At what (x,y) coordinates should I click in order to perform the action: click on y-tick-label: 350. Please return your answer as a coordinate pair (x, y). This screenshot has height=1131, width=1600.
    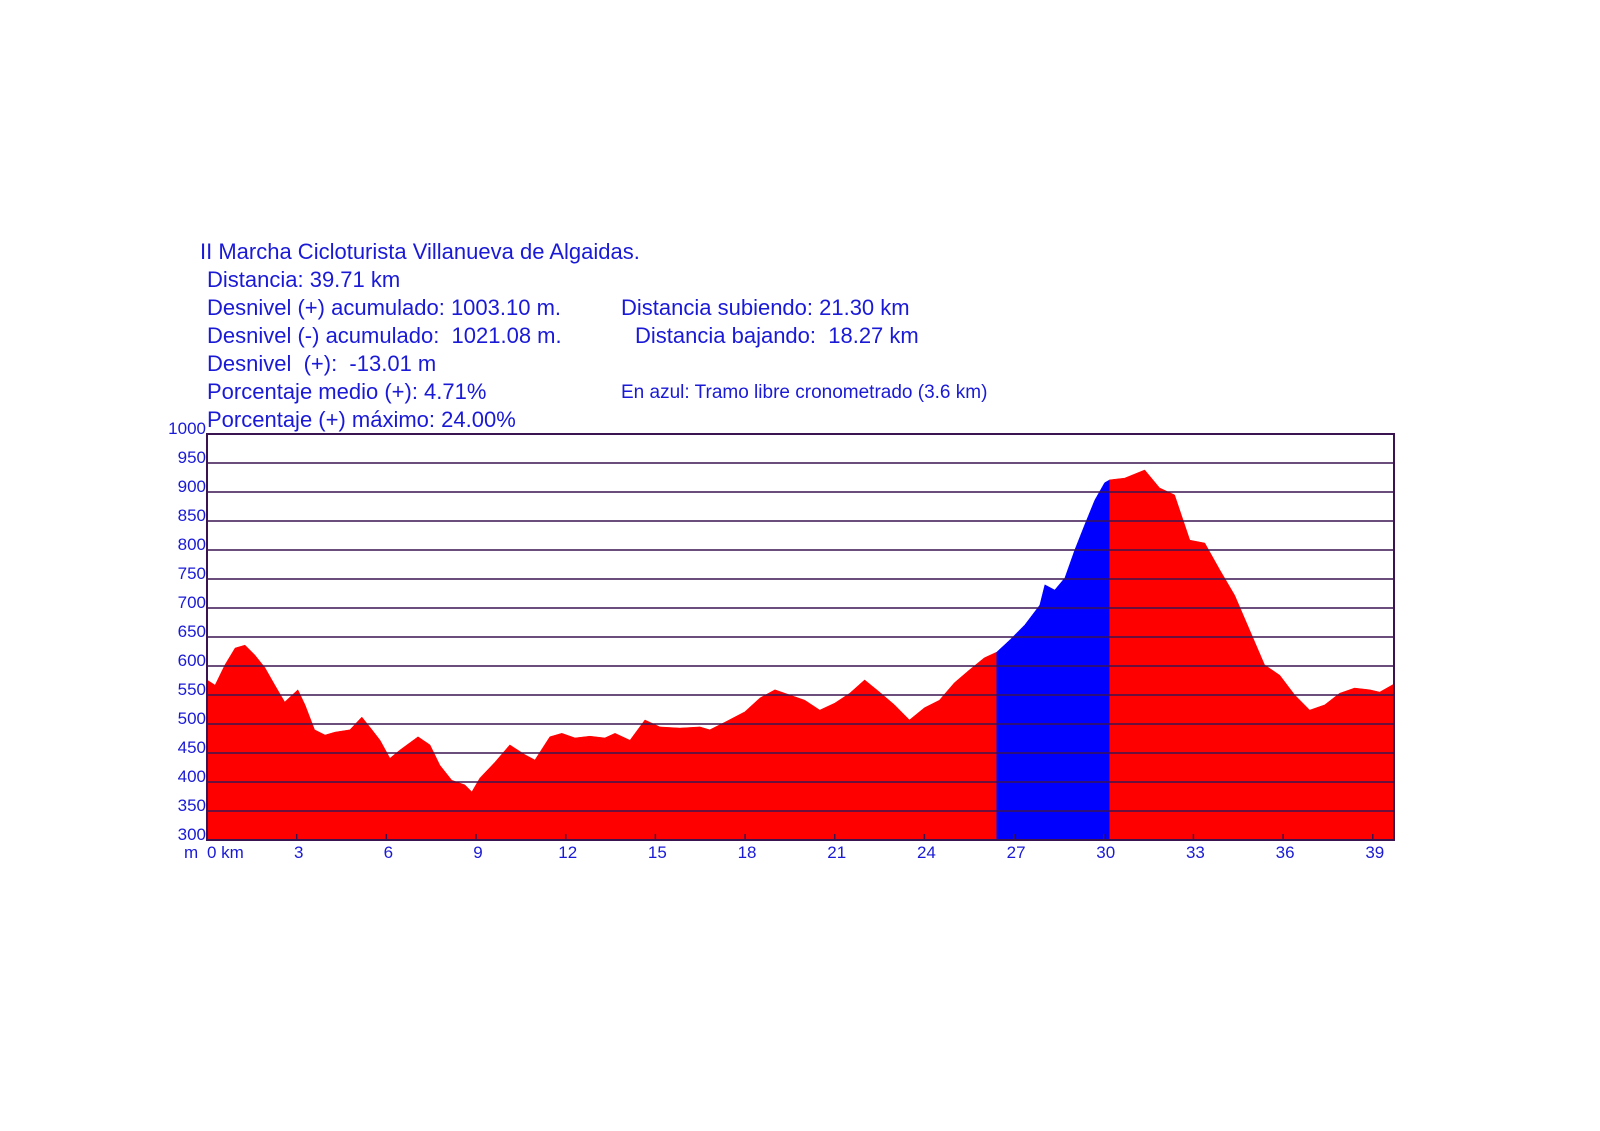
    Looking at the image, I should click on (192, 805).